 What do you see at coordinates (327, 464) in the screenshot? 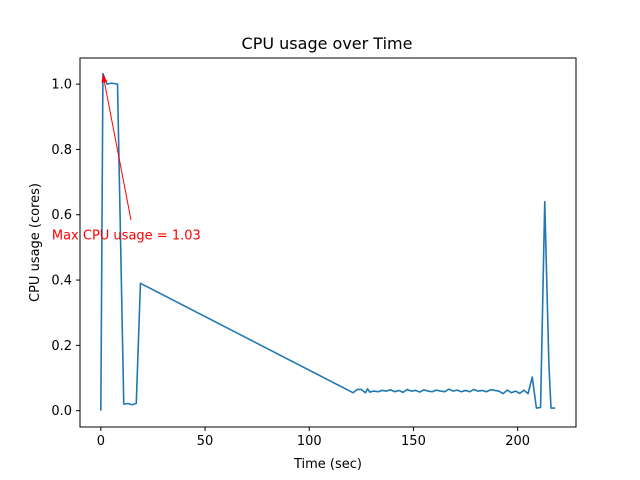
I see `x-axis-label: Time (sec)` at bounding box center [327, 464].